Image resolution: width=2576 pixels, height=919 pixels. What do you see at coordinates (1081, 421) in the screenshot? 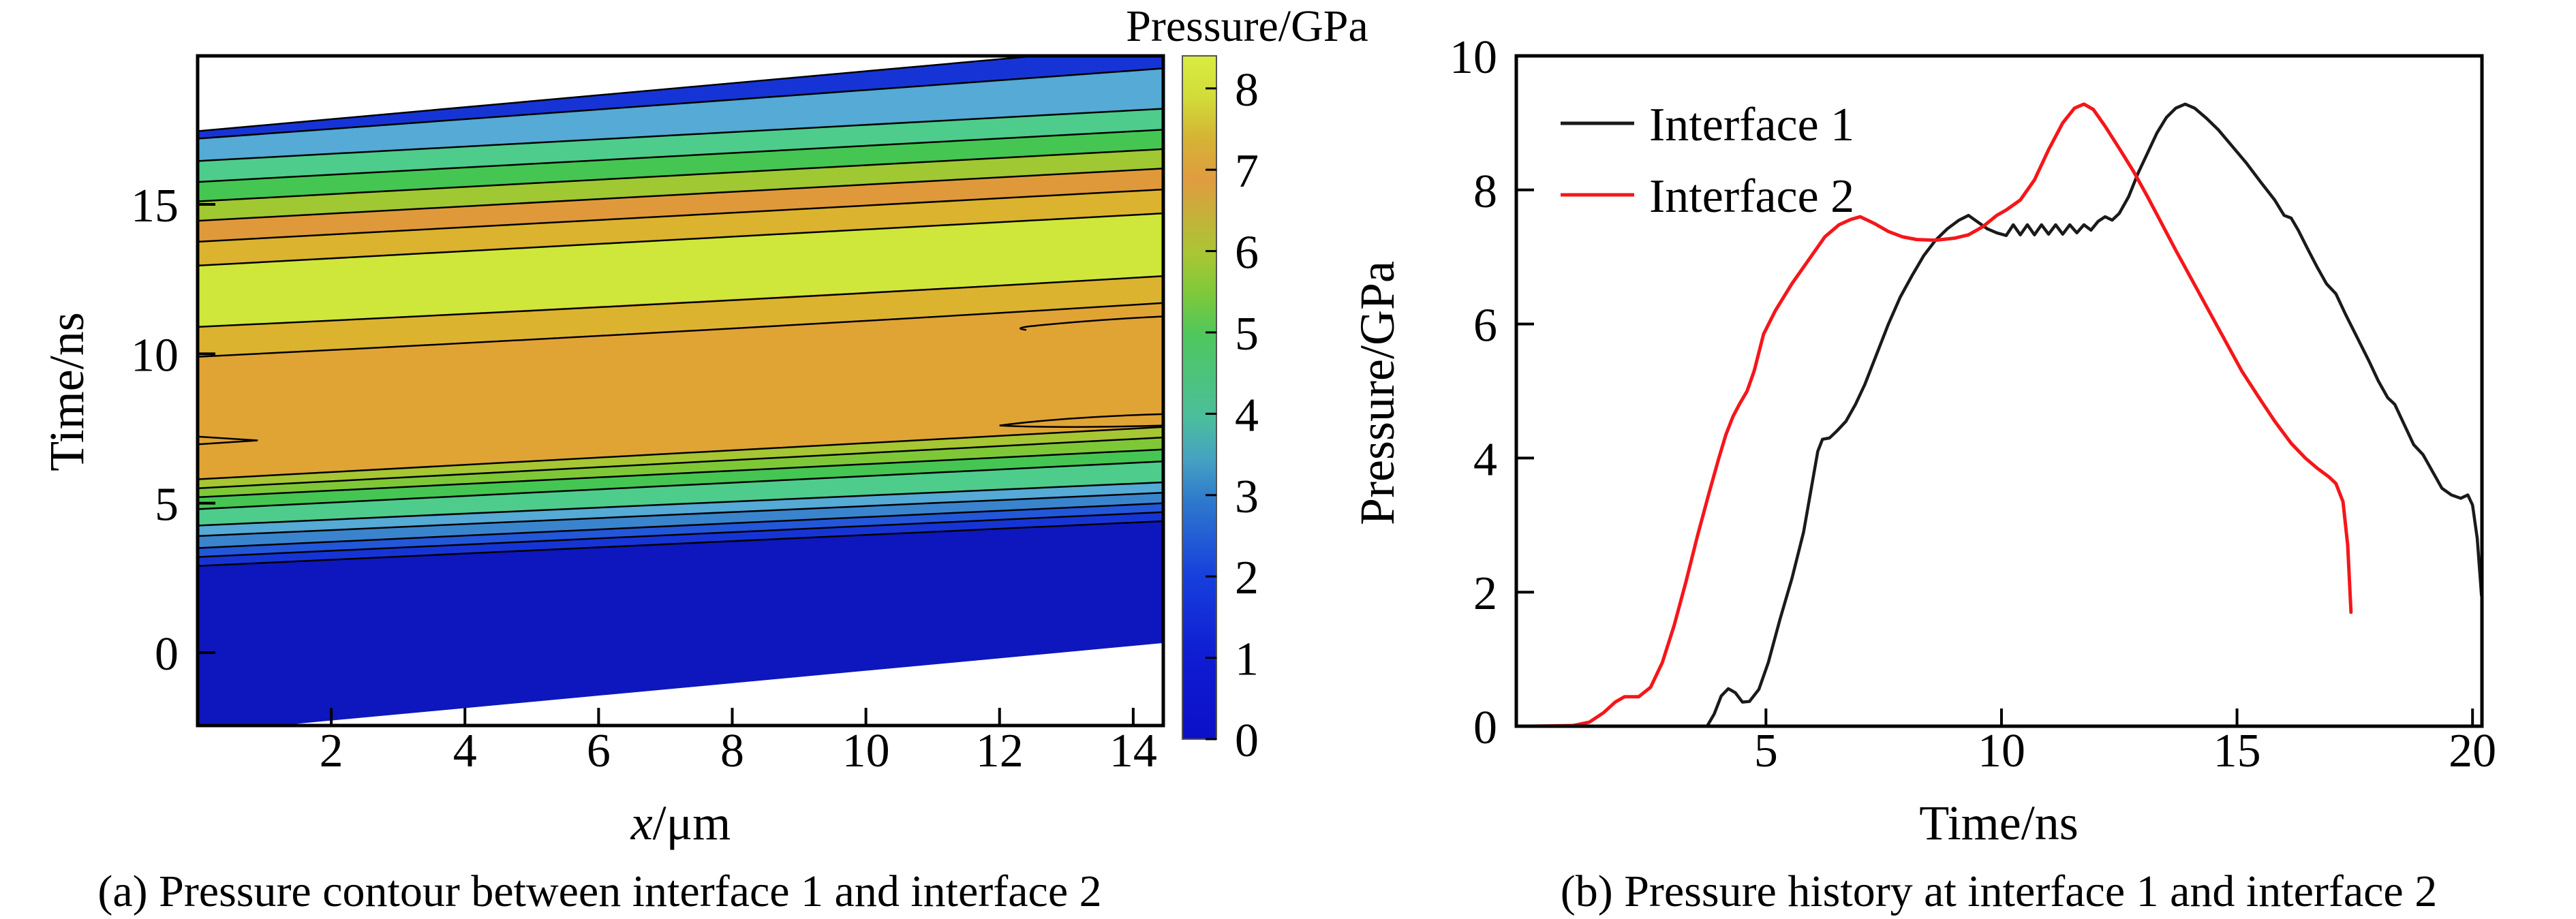
I see `contour-lens-right` at bounding box center [1081, 421].